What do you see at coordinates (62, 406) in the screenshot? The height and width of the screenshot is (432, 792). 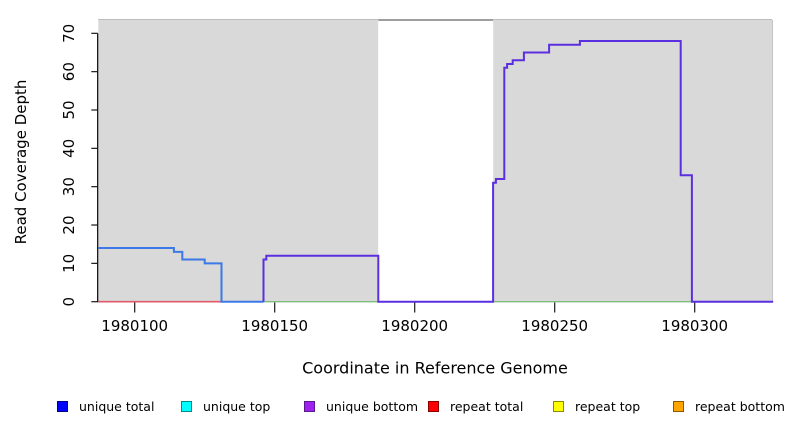 I see `legend-swatch-unique-total` at bounding box center [62, 406].